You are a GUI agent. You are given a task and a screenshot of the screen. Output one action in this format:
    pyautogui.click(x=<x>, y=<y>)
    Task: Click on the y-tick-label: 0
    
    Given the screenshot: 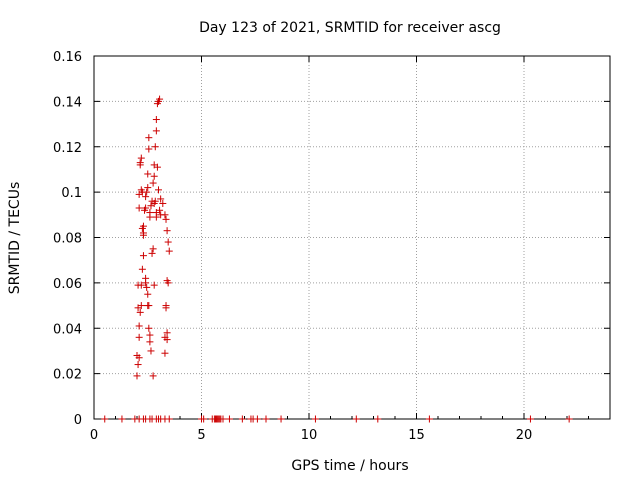 What is the action you would take?
    pyautogui.click(x=78, y=420)
    